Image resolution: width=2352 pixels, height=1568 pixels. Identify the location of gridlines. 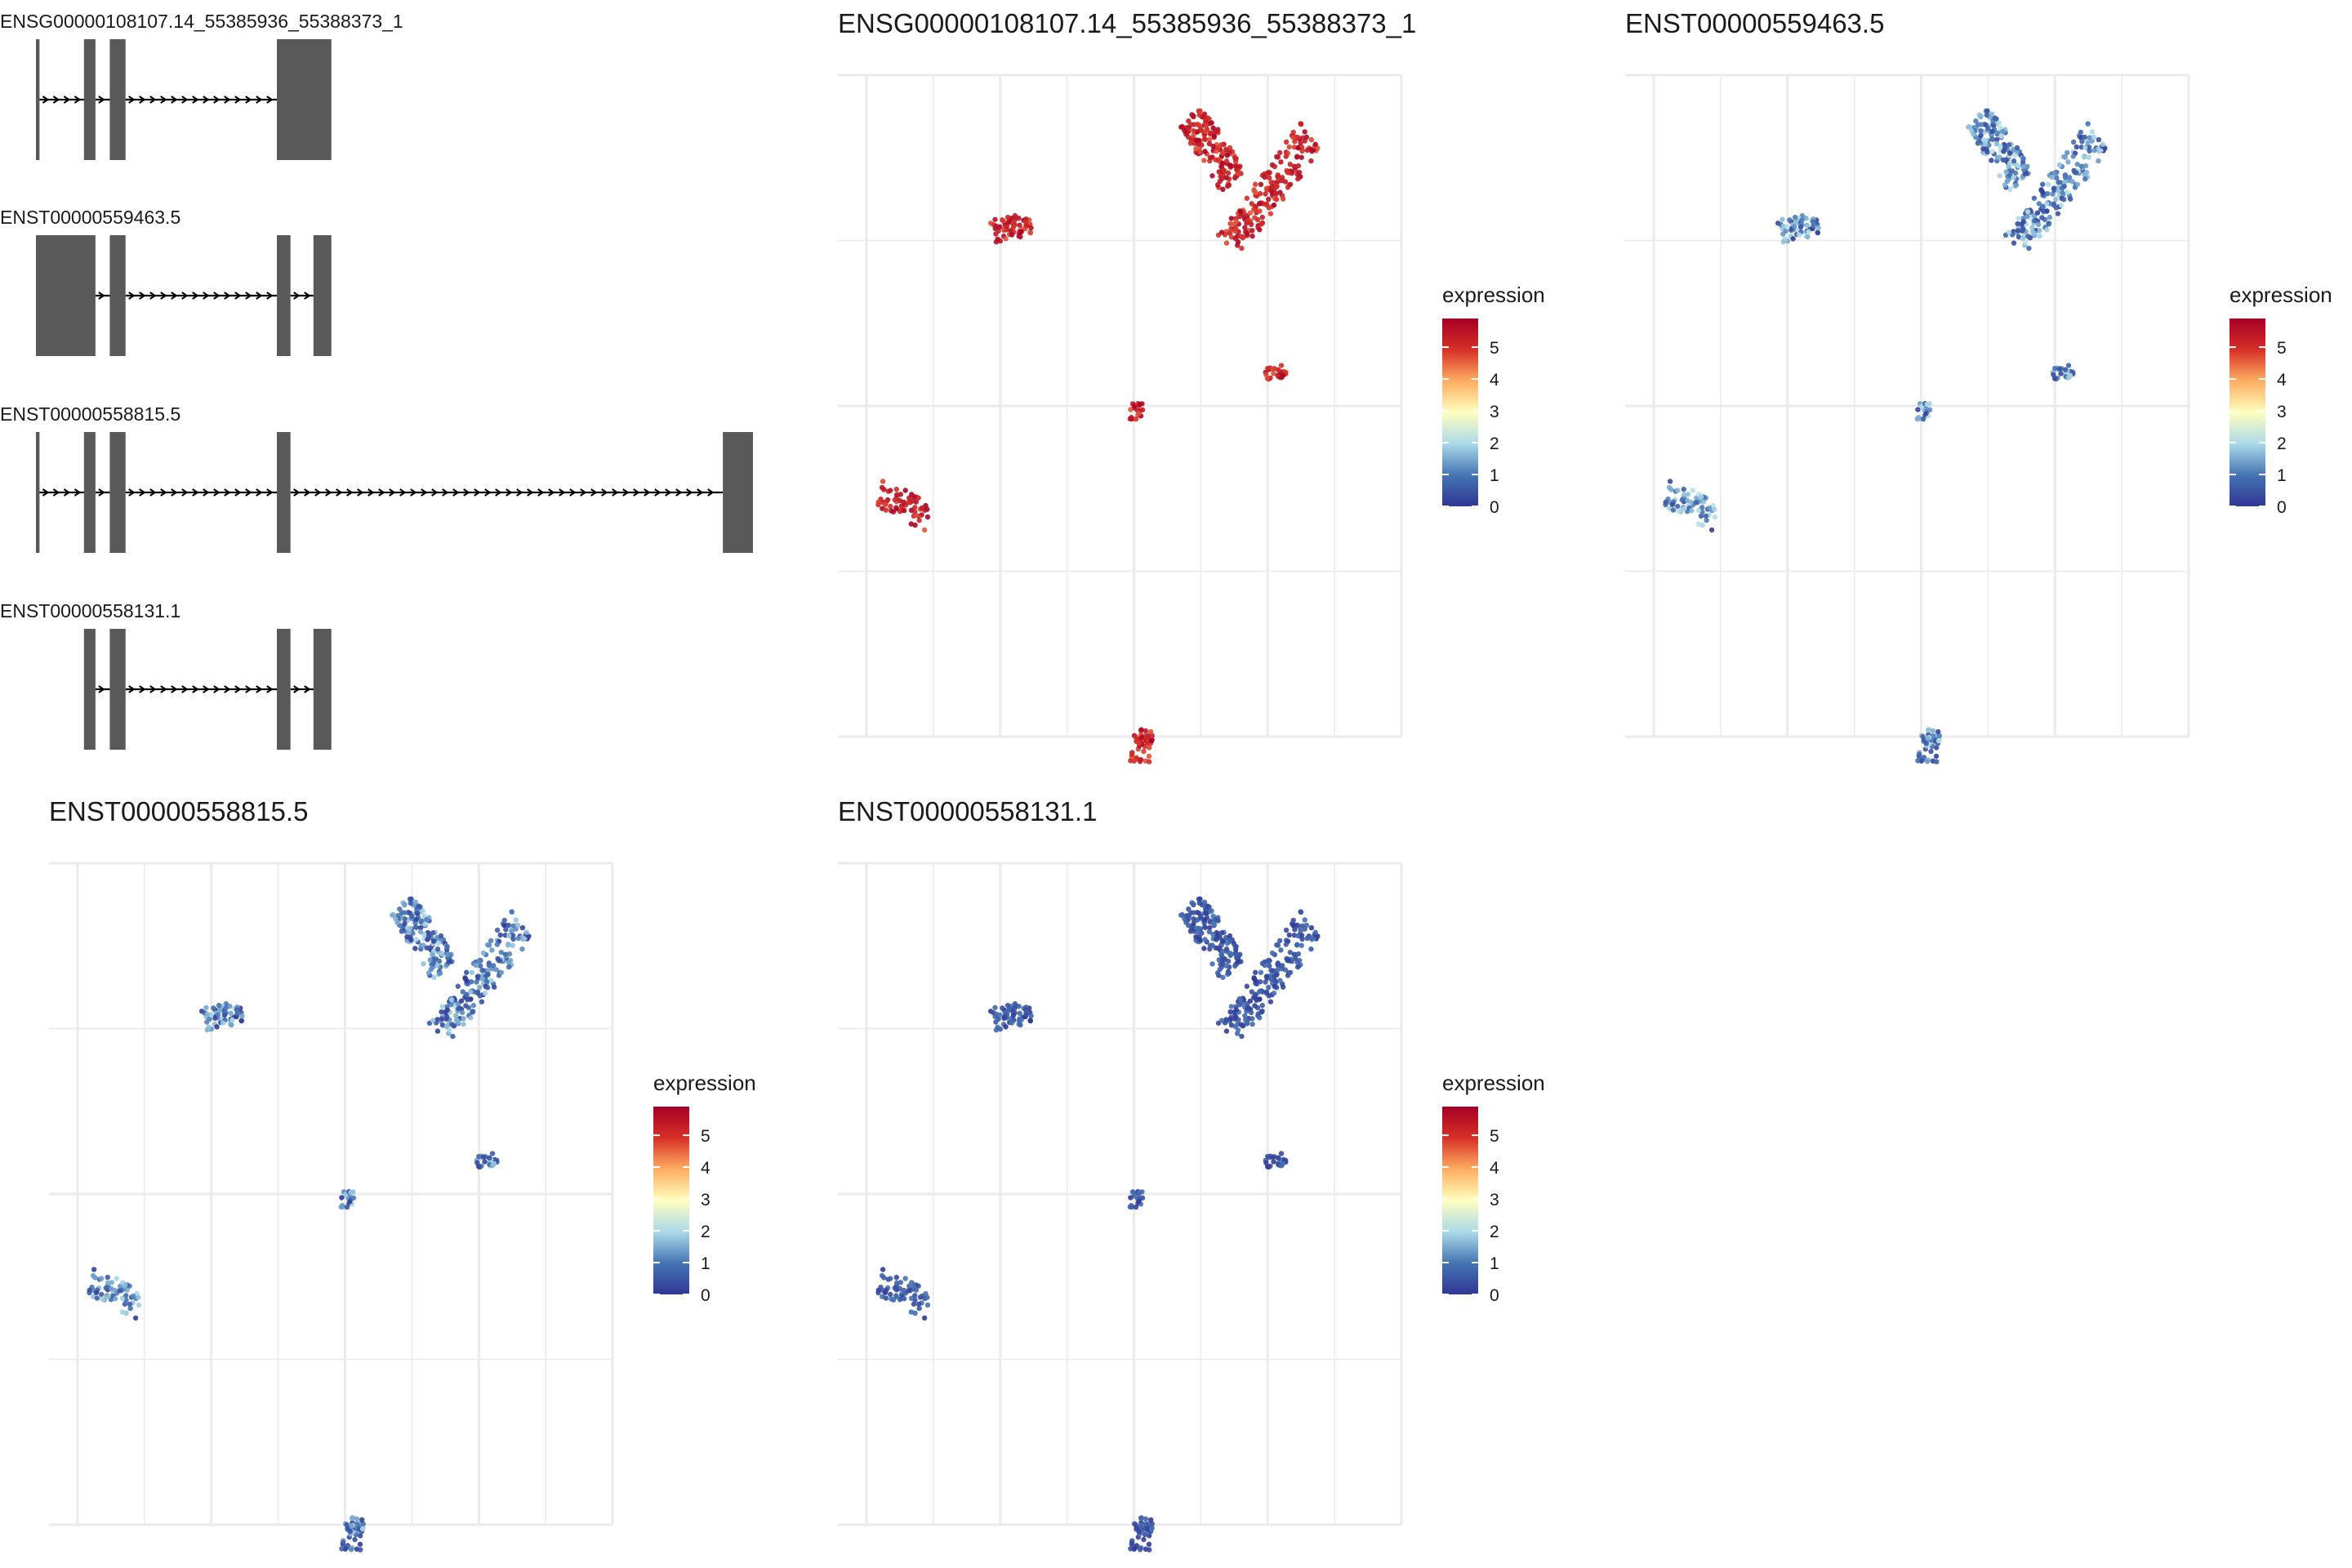
(331, 1194).